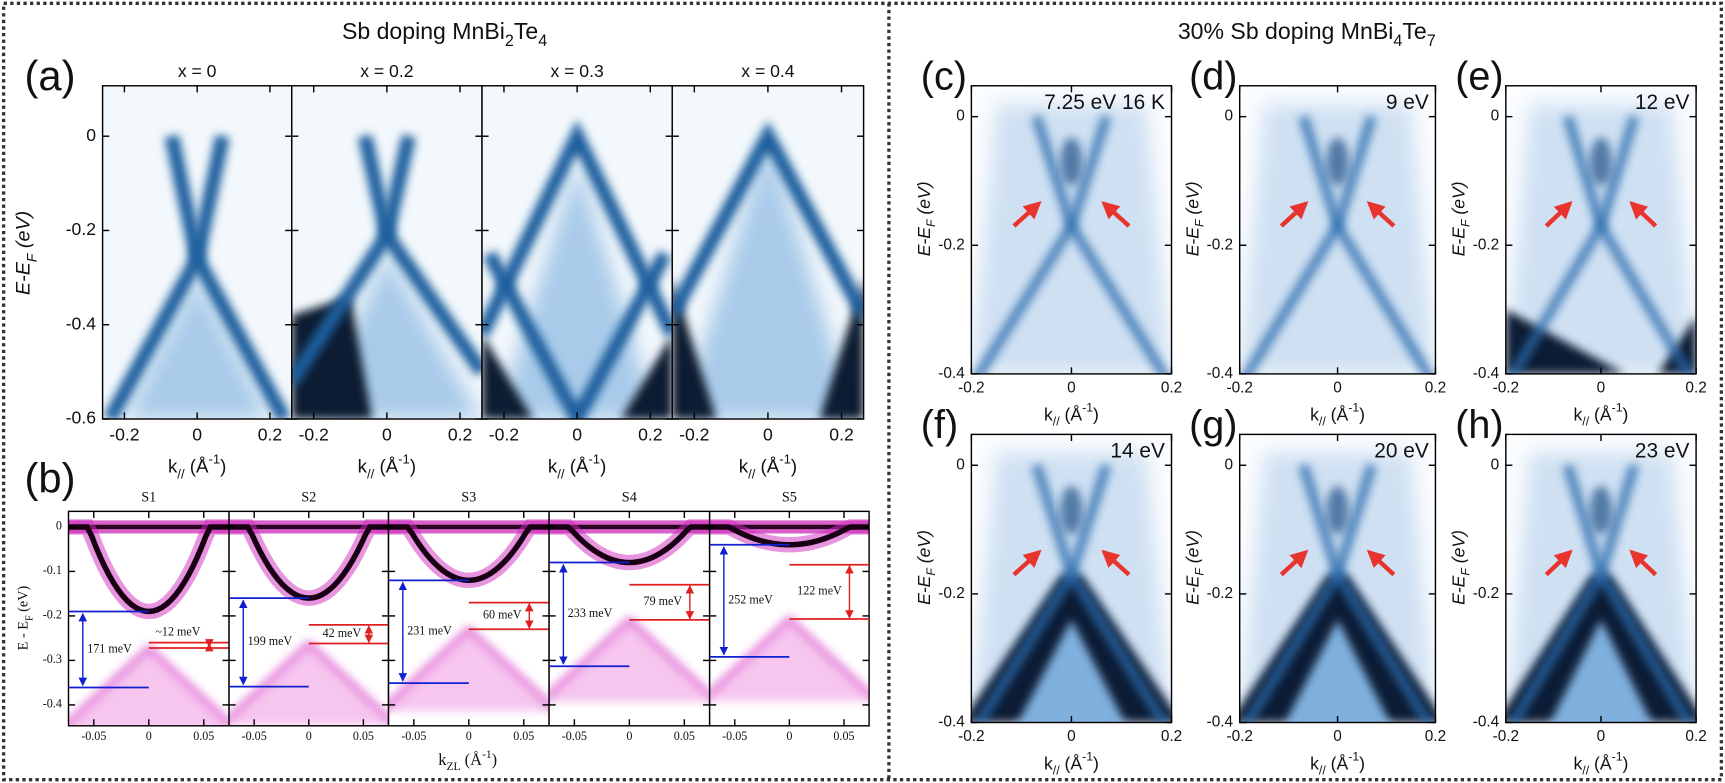 The width and height of the screenshot is (1725, 783). What do you see at coordinates (819, 591) in the screenshot?
I see `gap-label: 122 meV` at bounding box center [819, 591].